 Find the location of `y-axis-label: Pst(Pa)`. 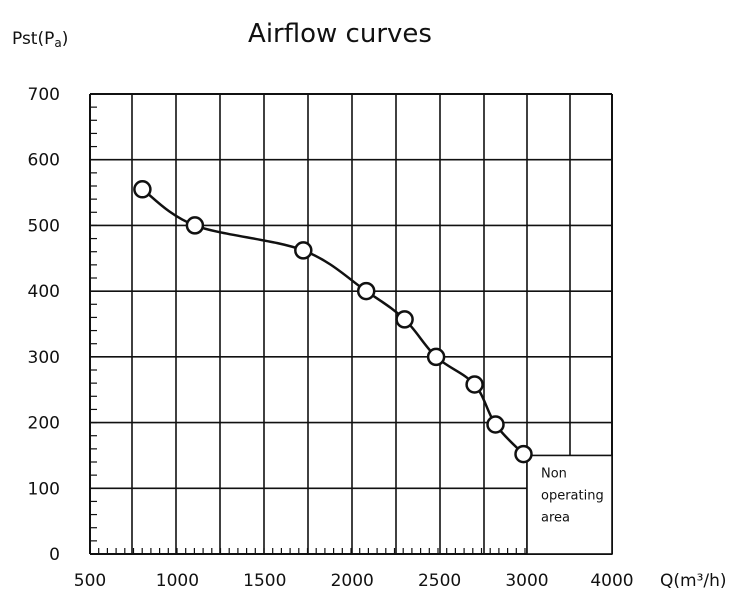

y-axis-label: Pst(Pa) is located at coordinates (40, 39).